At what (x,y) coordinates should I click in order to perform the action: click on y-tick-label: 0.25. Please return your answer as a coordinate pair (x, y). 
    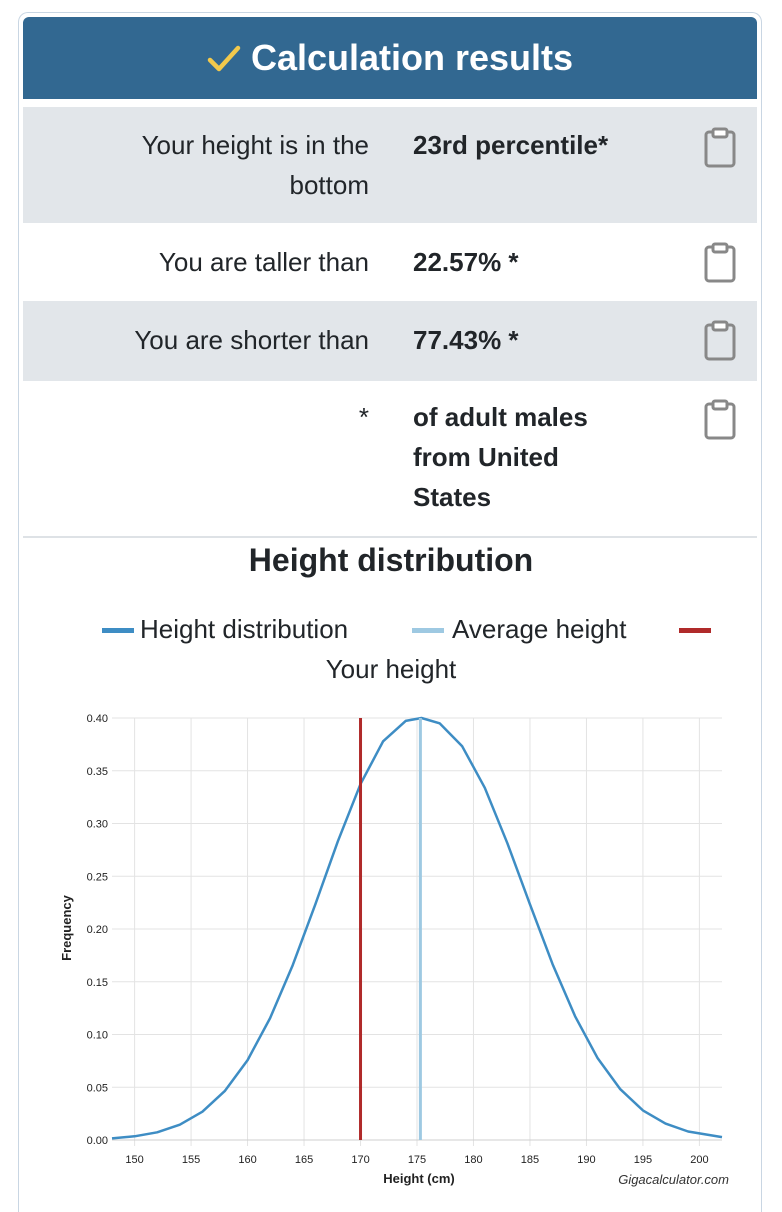
    Looking at the image, I should click on (97, 877).